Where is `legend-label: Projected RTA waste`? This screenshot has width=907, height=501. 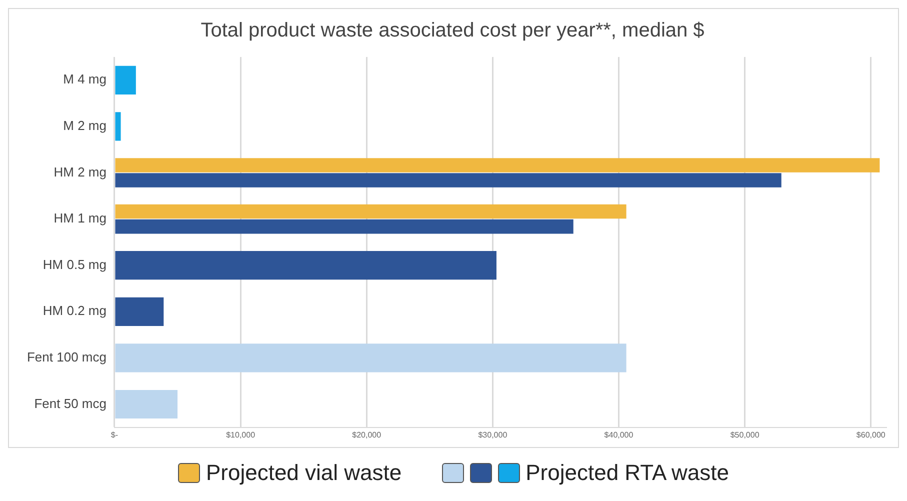
legend-label: Projected RTA waste is located at coordinates (628, 473).